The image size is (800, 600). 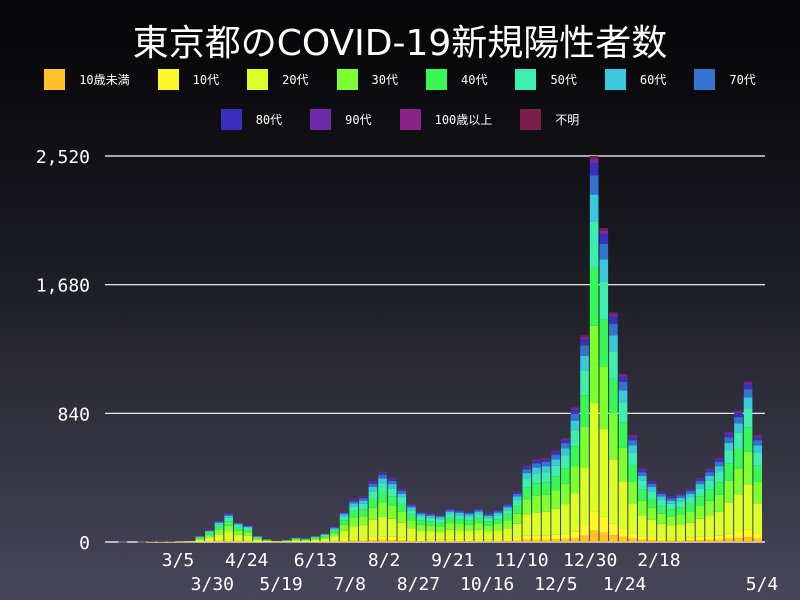 I want to click on x-tick-label: 2/18, so click(x=658, y=560).